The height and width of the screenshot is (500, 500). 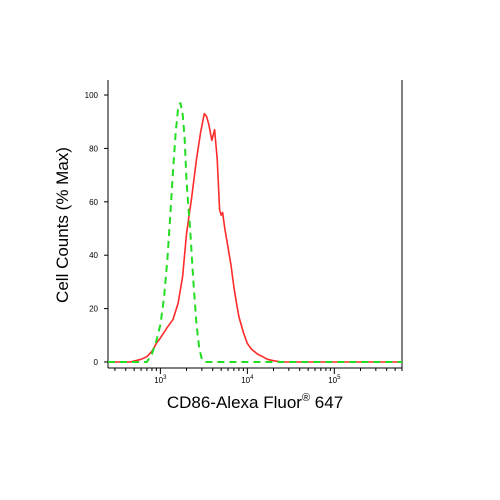 I want to click on y-tick-label-2: 40, so click(x=93, y=255).